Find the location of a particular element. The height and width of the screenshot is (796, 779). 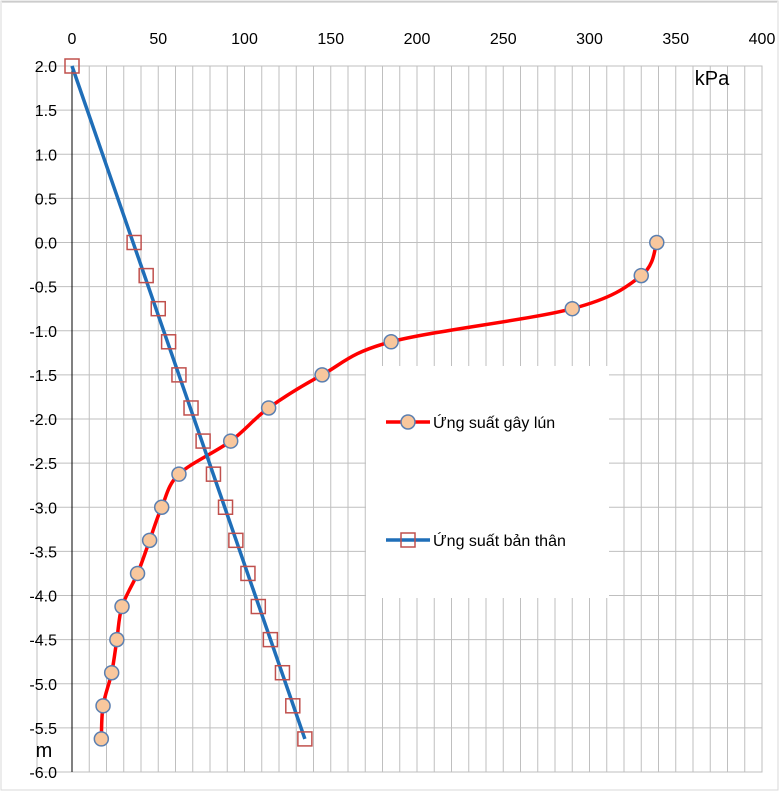

y-tick-label: 1.5 is located at coordinates (46, 111).